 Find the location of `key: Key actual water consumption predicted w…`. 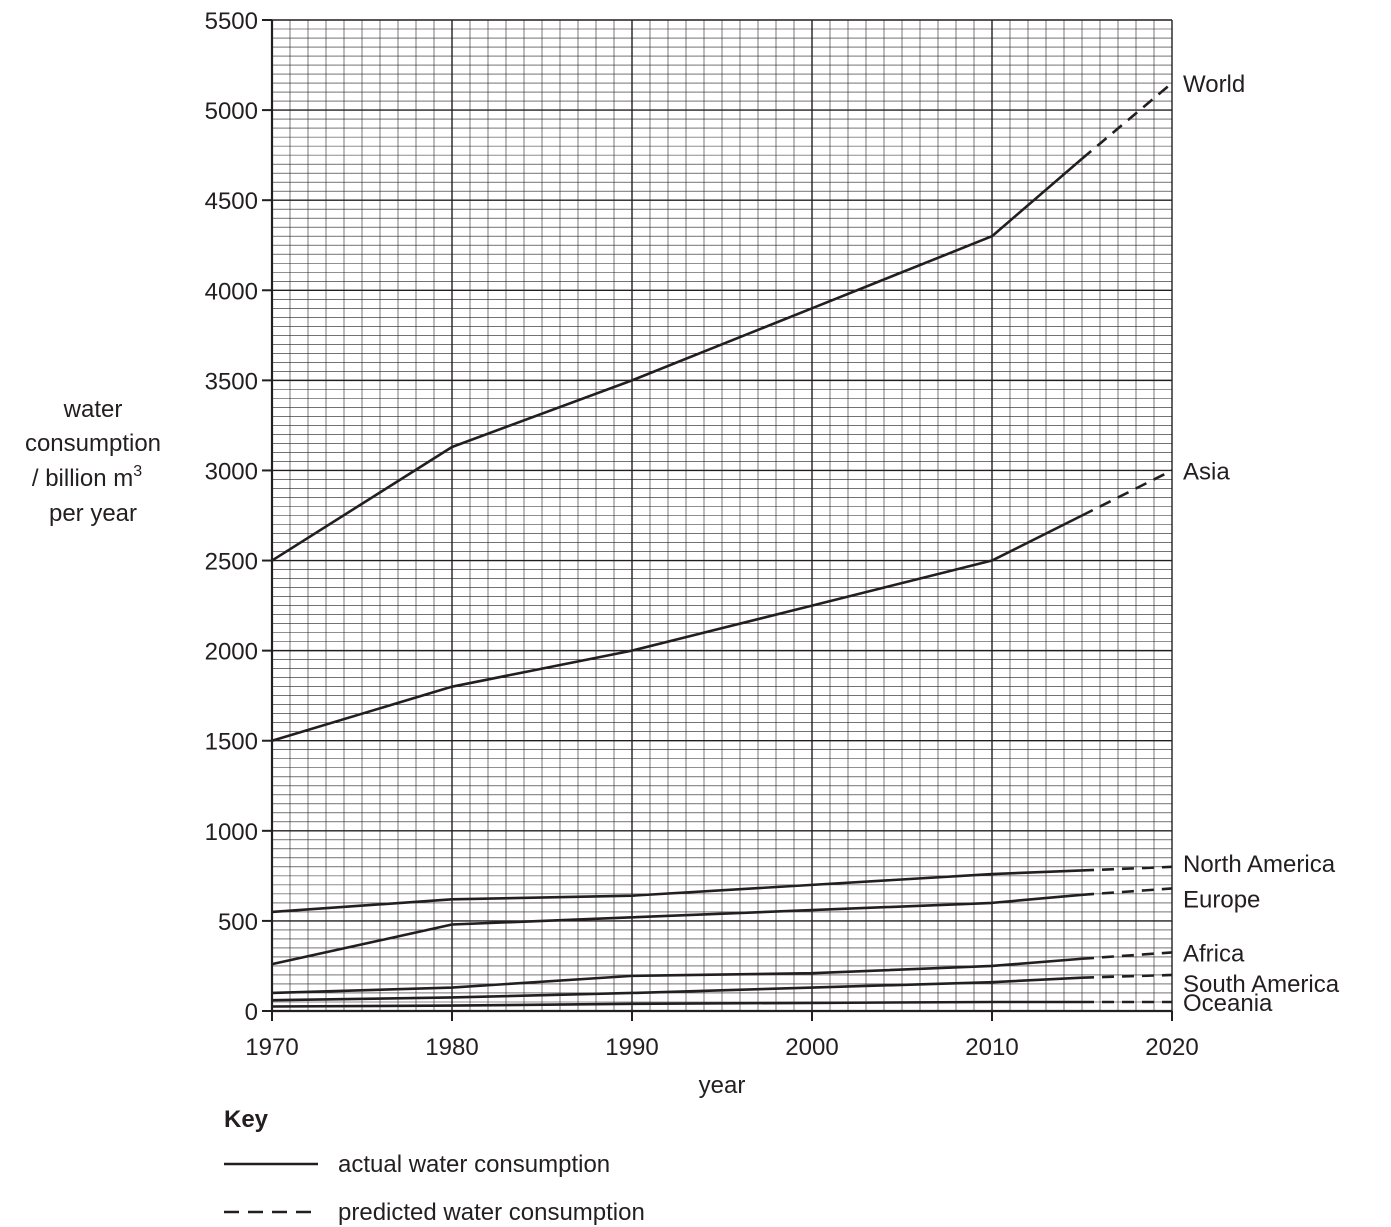

key: Key actual water consumption predicted w… is located at coordinates (434, 1166).